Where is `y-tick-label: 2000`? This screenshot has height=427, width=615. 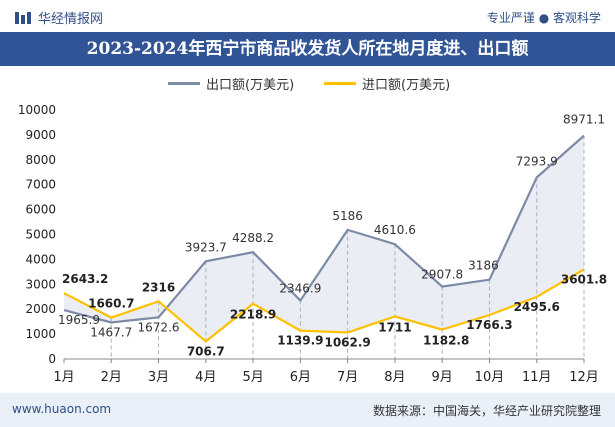
y-tick-label: 2000 is located at coordinates (40, 309).